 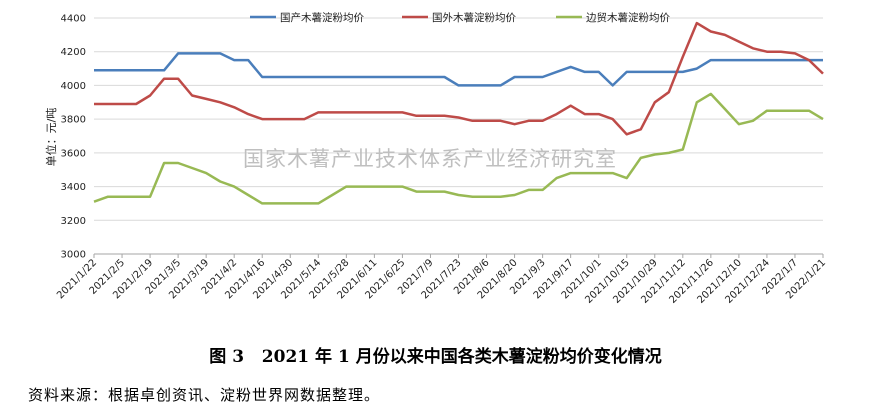 I want to click on axes, so click(x=458, y=255).